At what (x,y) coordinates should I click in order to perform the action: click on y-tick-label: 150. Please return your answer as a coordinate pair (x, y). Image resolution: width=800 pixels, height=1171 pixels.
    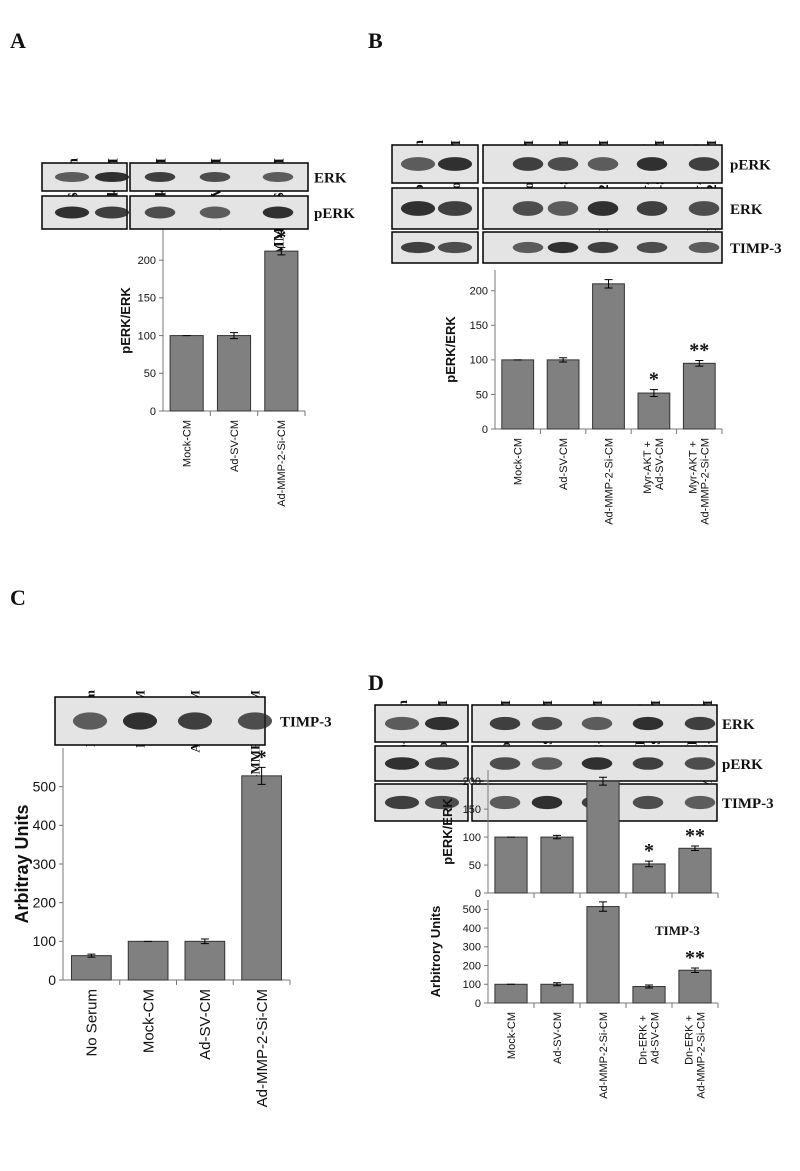
    Looking at the image, I should click on (479, 326).